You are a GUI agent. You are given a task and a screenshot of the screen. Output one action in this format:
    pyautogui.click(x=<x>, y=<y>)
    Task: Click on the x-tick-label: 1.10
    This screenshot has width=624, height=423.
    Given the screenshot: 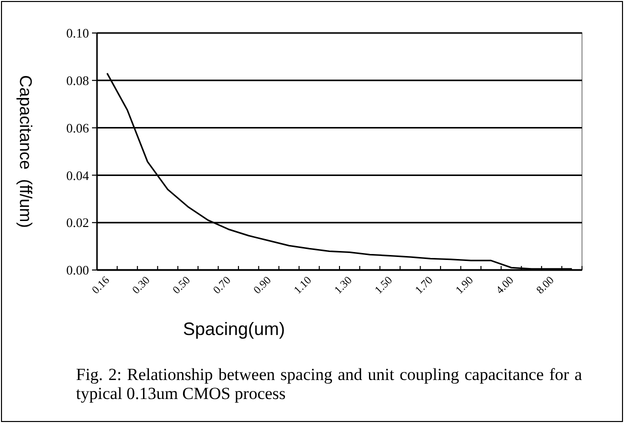 What is the action you would take?
    pyautogui.click(x=303, y=285)
    